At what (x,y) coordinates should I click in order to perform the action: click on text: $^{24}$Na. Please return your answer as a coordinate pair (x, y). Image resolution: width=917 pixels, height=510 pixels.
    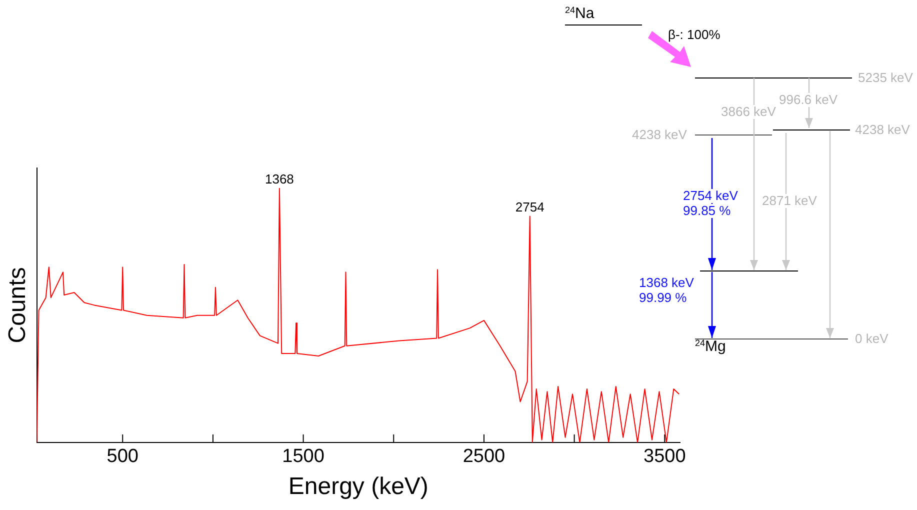
    Looking at the image, I should click on (579, 13).